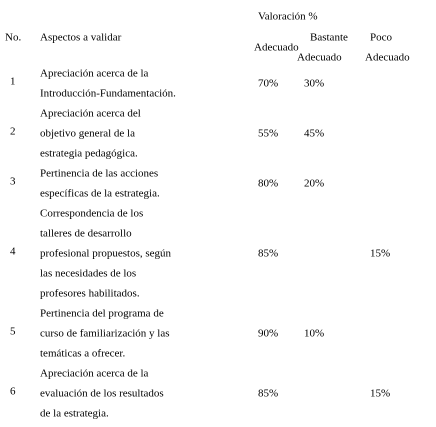 This screenshot has height=427, width=436. What do you see at coordinates (86, 234) in the screenshot?
I see `aspect-text: talleres de desarrollo` at bounding box center [86, 234].